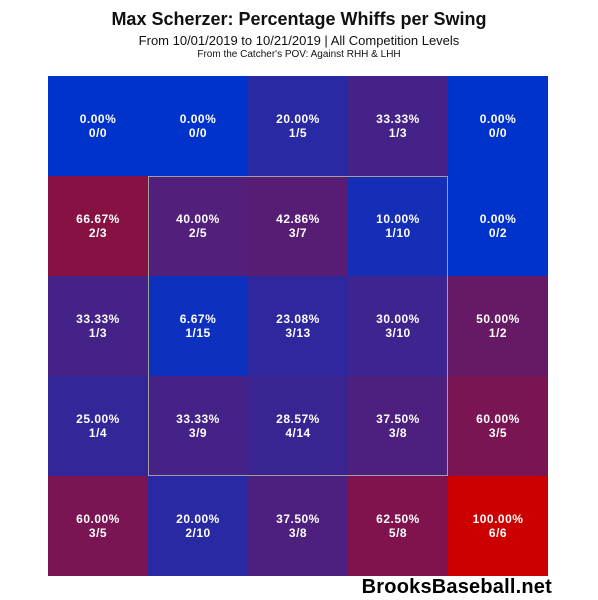 The height and width of the screenshot is (600, 598). I want to click on heatmap-cell: 30.00% 3/10, so click(398, 326).